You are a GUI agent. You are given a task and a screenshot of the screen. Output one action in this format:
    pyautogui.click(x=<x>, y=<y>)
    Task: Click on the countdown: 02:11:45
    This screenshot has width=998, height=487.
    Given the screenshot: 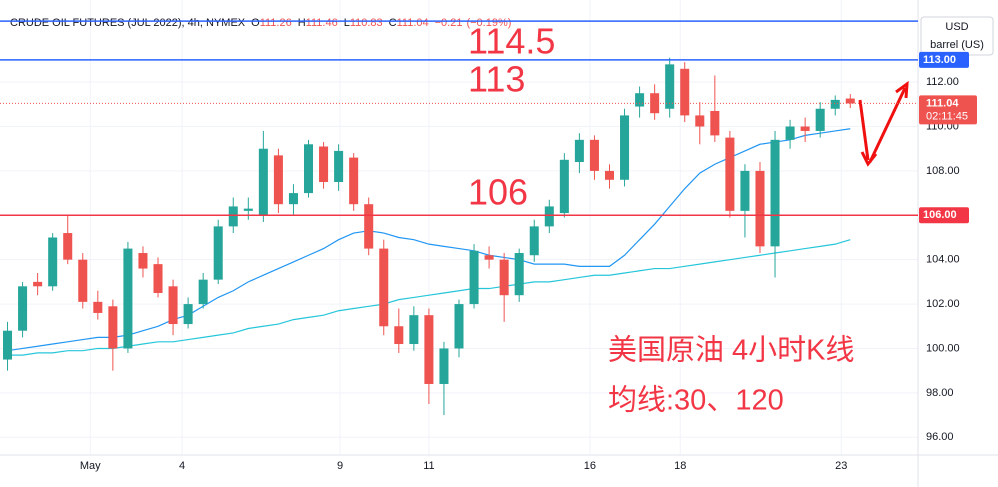 What is the action you would take?
    pyautogui.click(x=947, y=116)
    